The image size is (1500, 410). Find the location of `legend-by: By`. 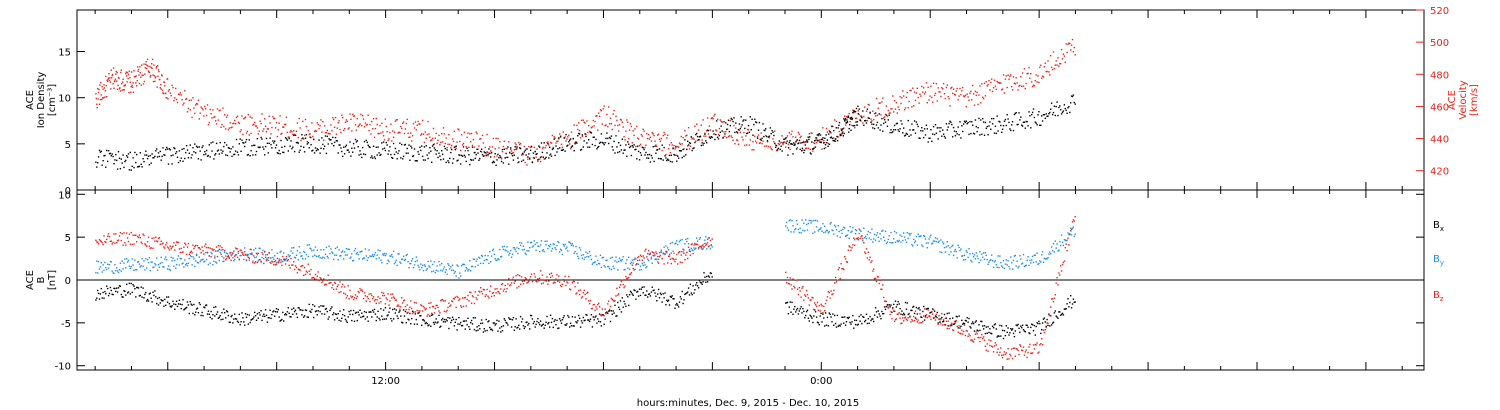

legend-by: By is located at coordinates (1438, 260).